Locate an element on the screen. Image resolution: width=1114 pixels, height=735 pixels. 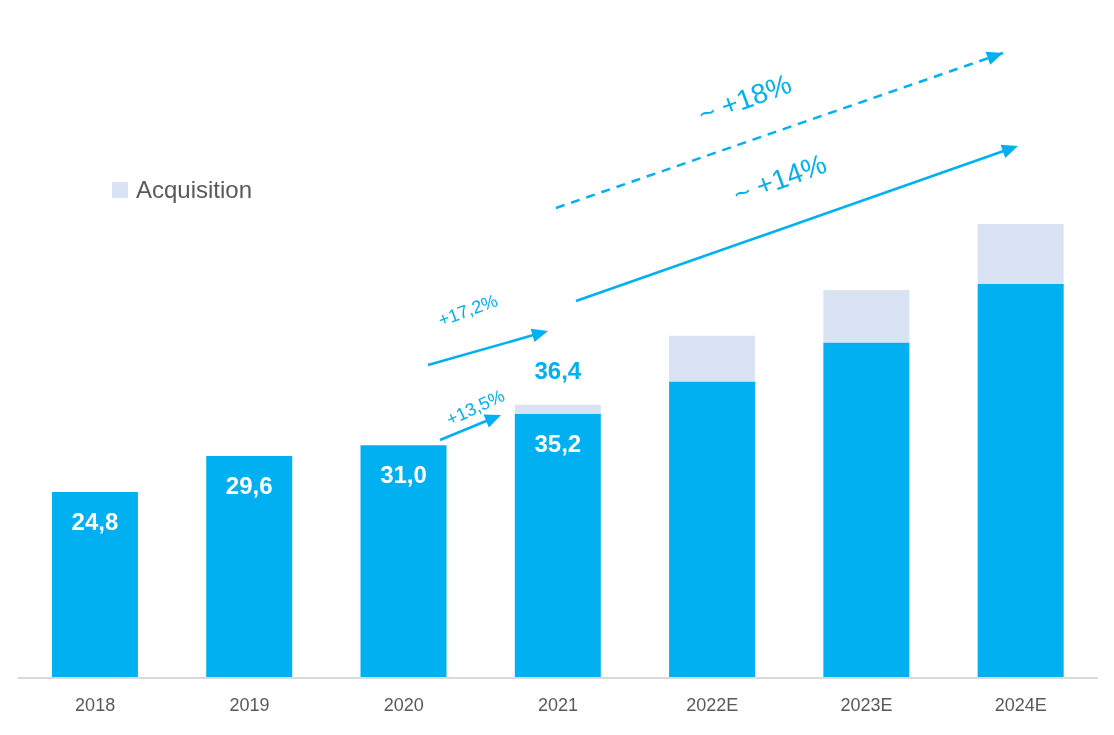
x-tick-label: 2018 is located at coordinates (95, 704).